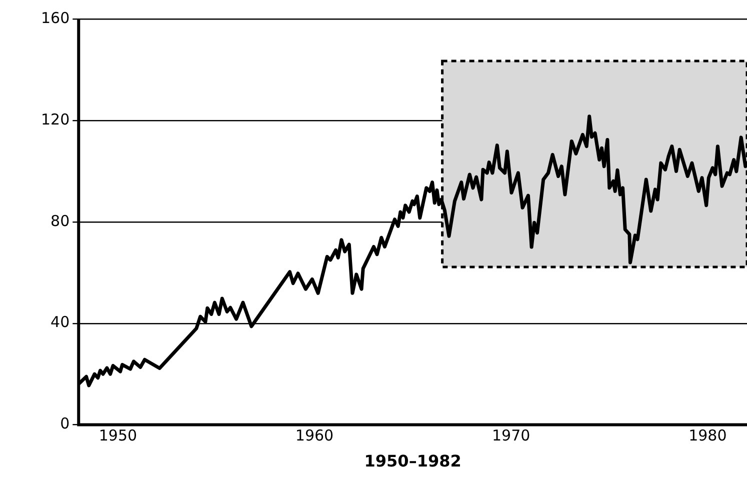  What do you see at coordinates (55, 119) in the screenshot?
I see `y-tick-label: 120` at bounding box center [55, 119].